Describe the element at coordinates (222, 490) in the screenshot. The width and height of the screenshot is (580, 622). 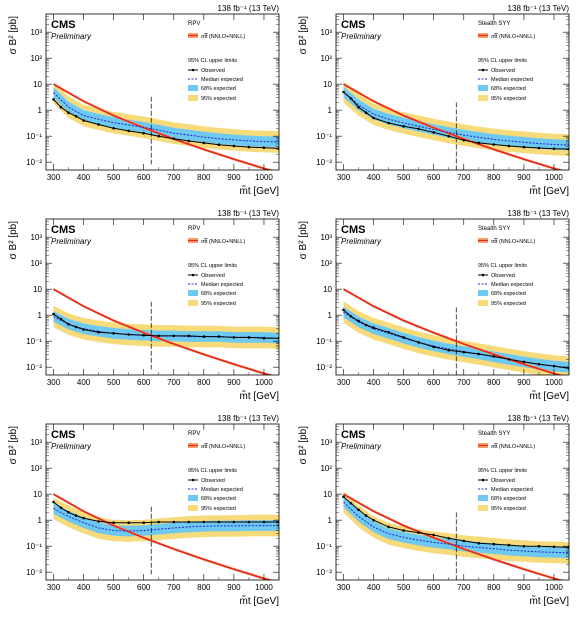
I see `legend-median-label: Median expected` at that location.